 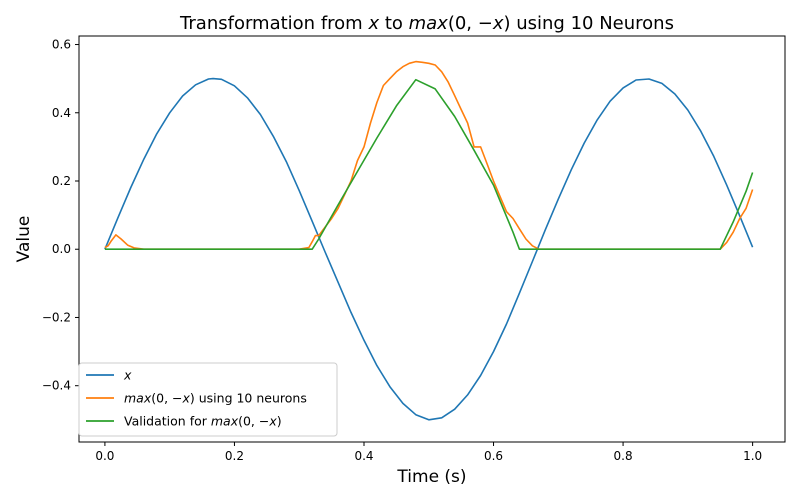 I want to click on y-tick-label: 0.0, so click(x=61, y=249).